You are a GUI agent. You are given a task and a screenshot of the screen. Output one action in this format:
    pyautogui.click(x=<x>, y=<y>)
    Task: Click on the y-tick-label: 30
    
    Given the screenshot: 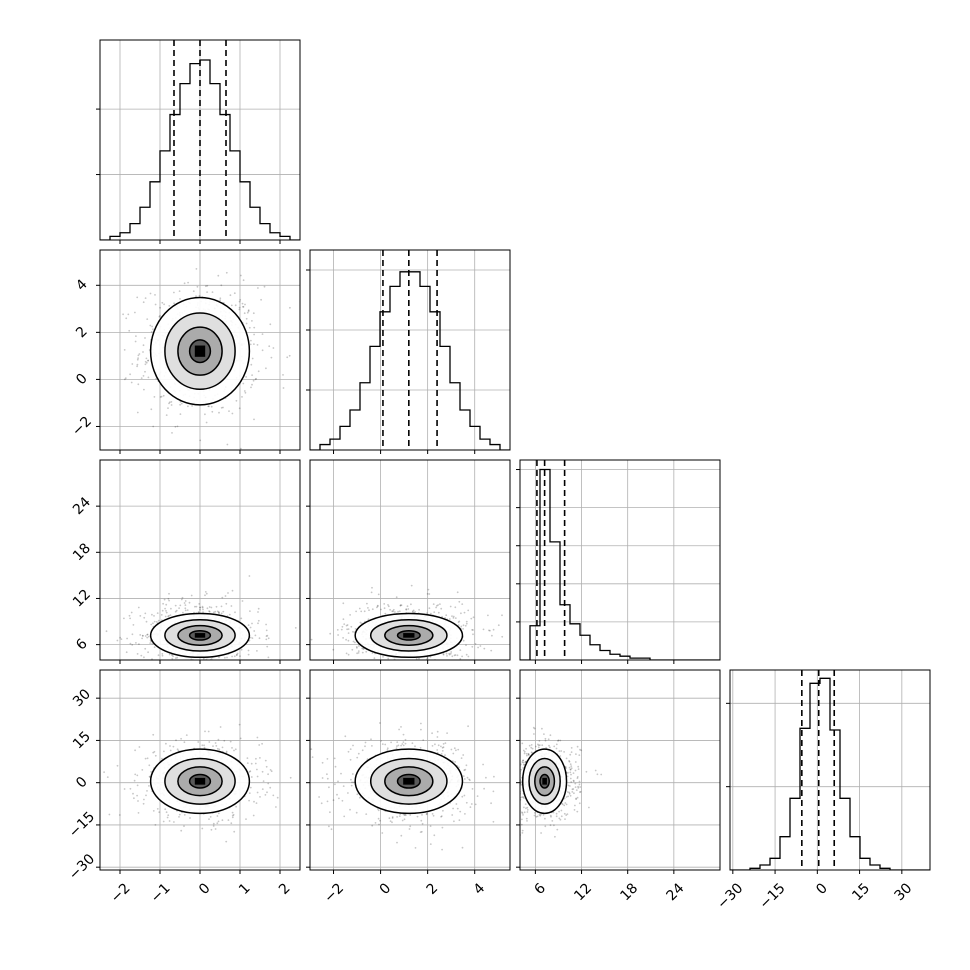 What is the action you would take?
    pyautogui.click(x=82, y=698)
    